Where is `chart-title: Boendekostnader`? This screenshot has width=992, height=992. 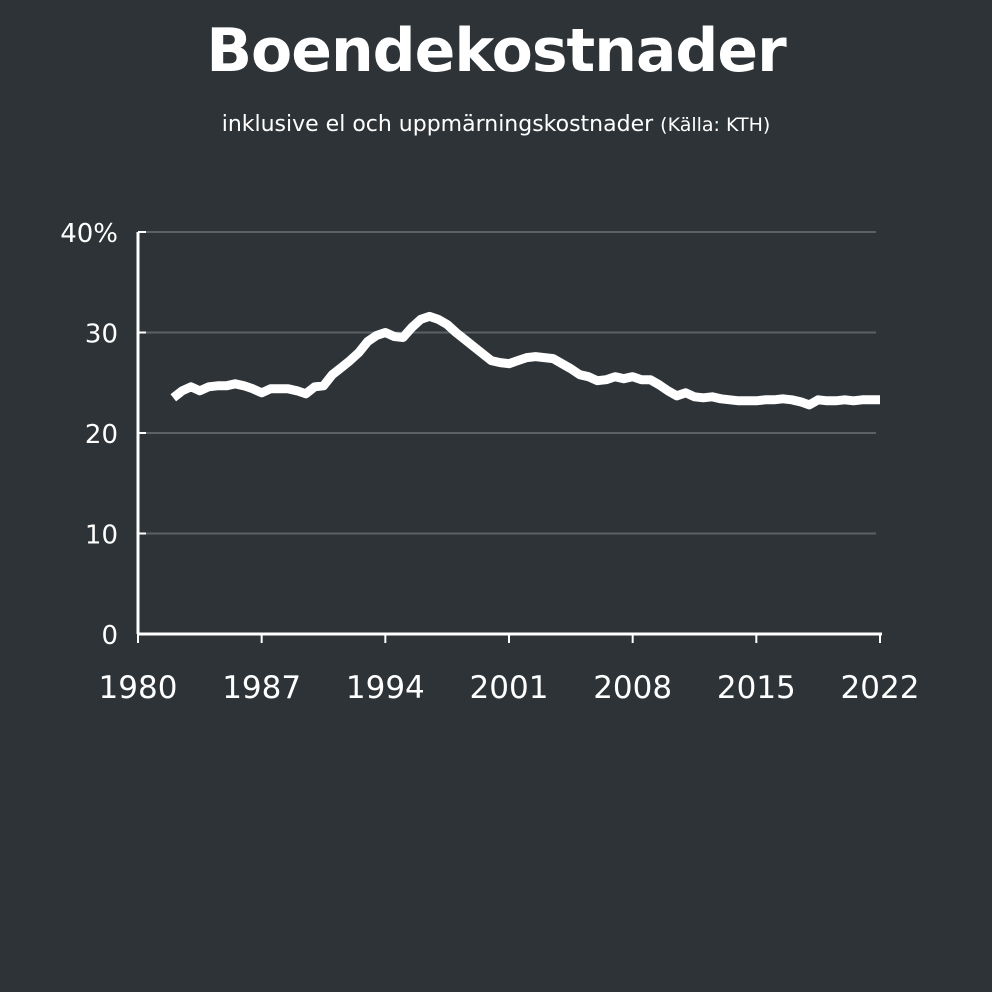 chart-title: Boendekostnader is located at coordinates (496, 51).